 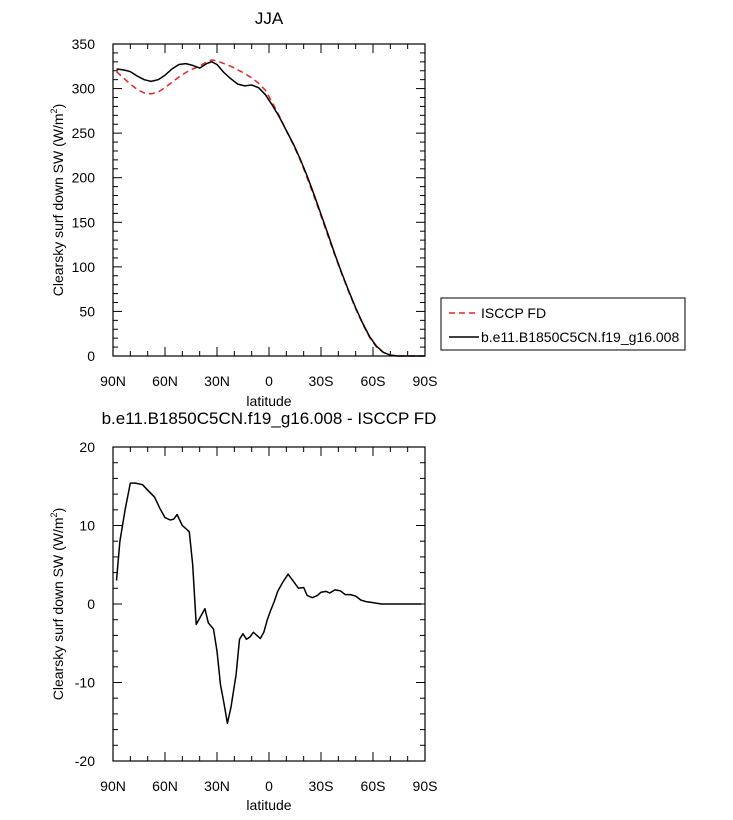 I want to click on bottom-title: b.e11.B1850C5CN.f19_g16.008 - ISCCP FD, so click(x=269, y=418).